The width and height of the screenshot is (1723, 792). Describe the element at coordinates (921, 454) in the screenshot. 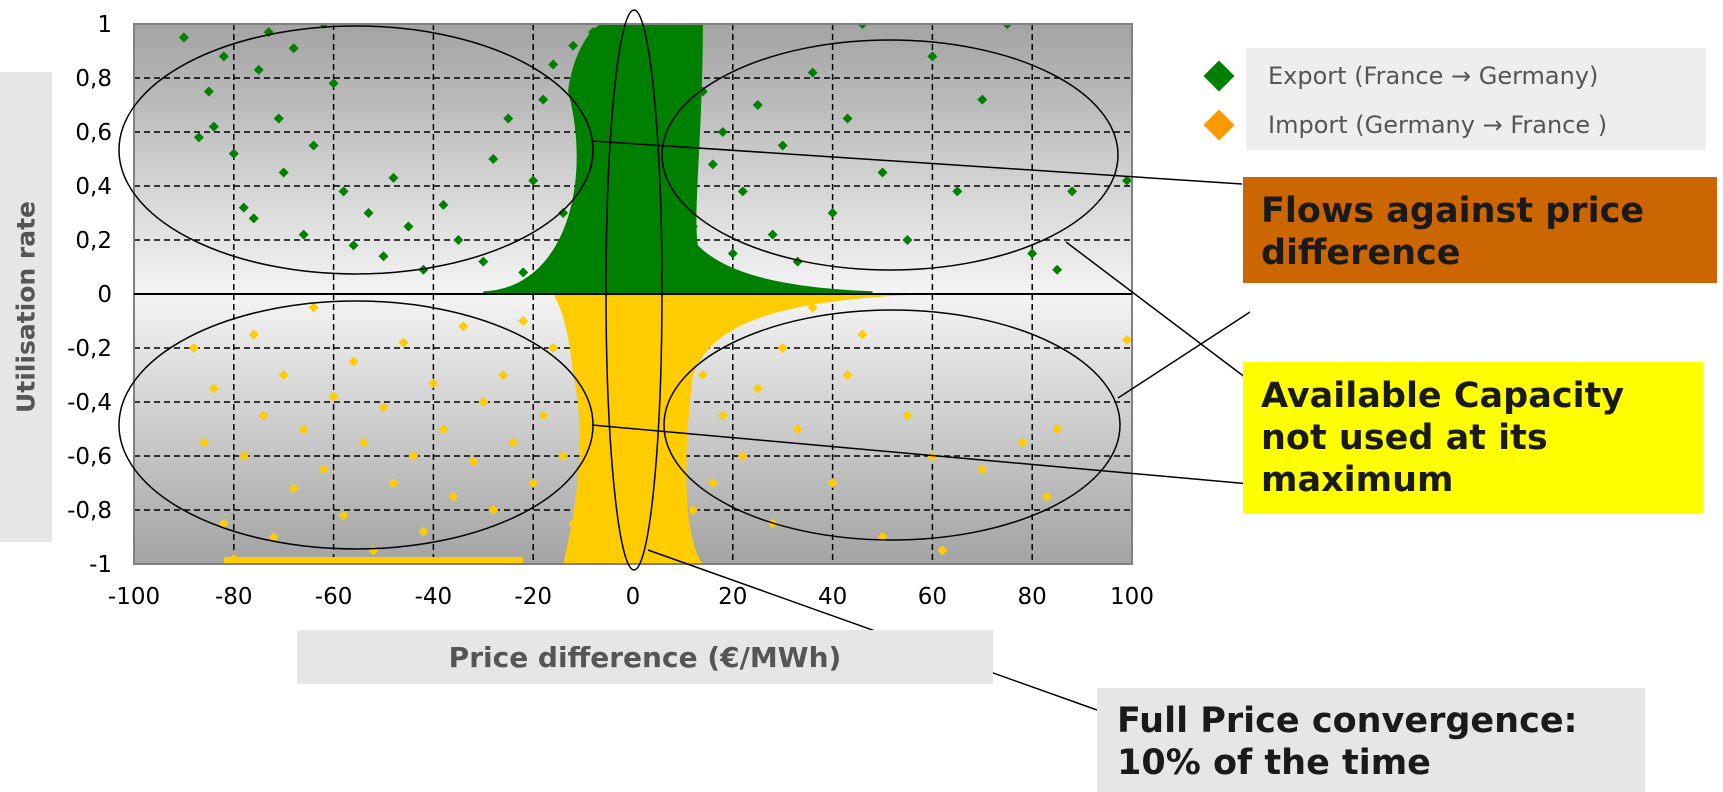

I see `connector-line-capacity-left` at that location.